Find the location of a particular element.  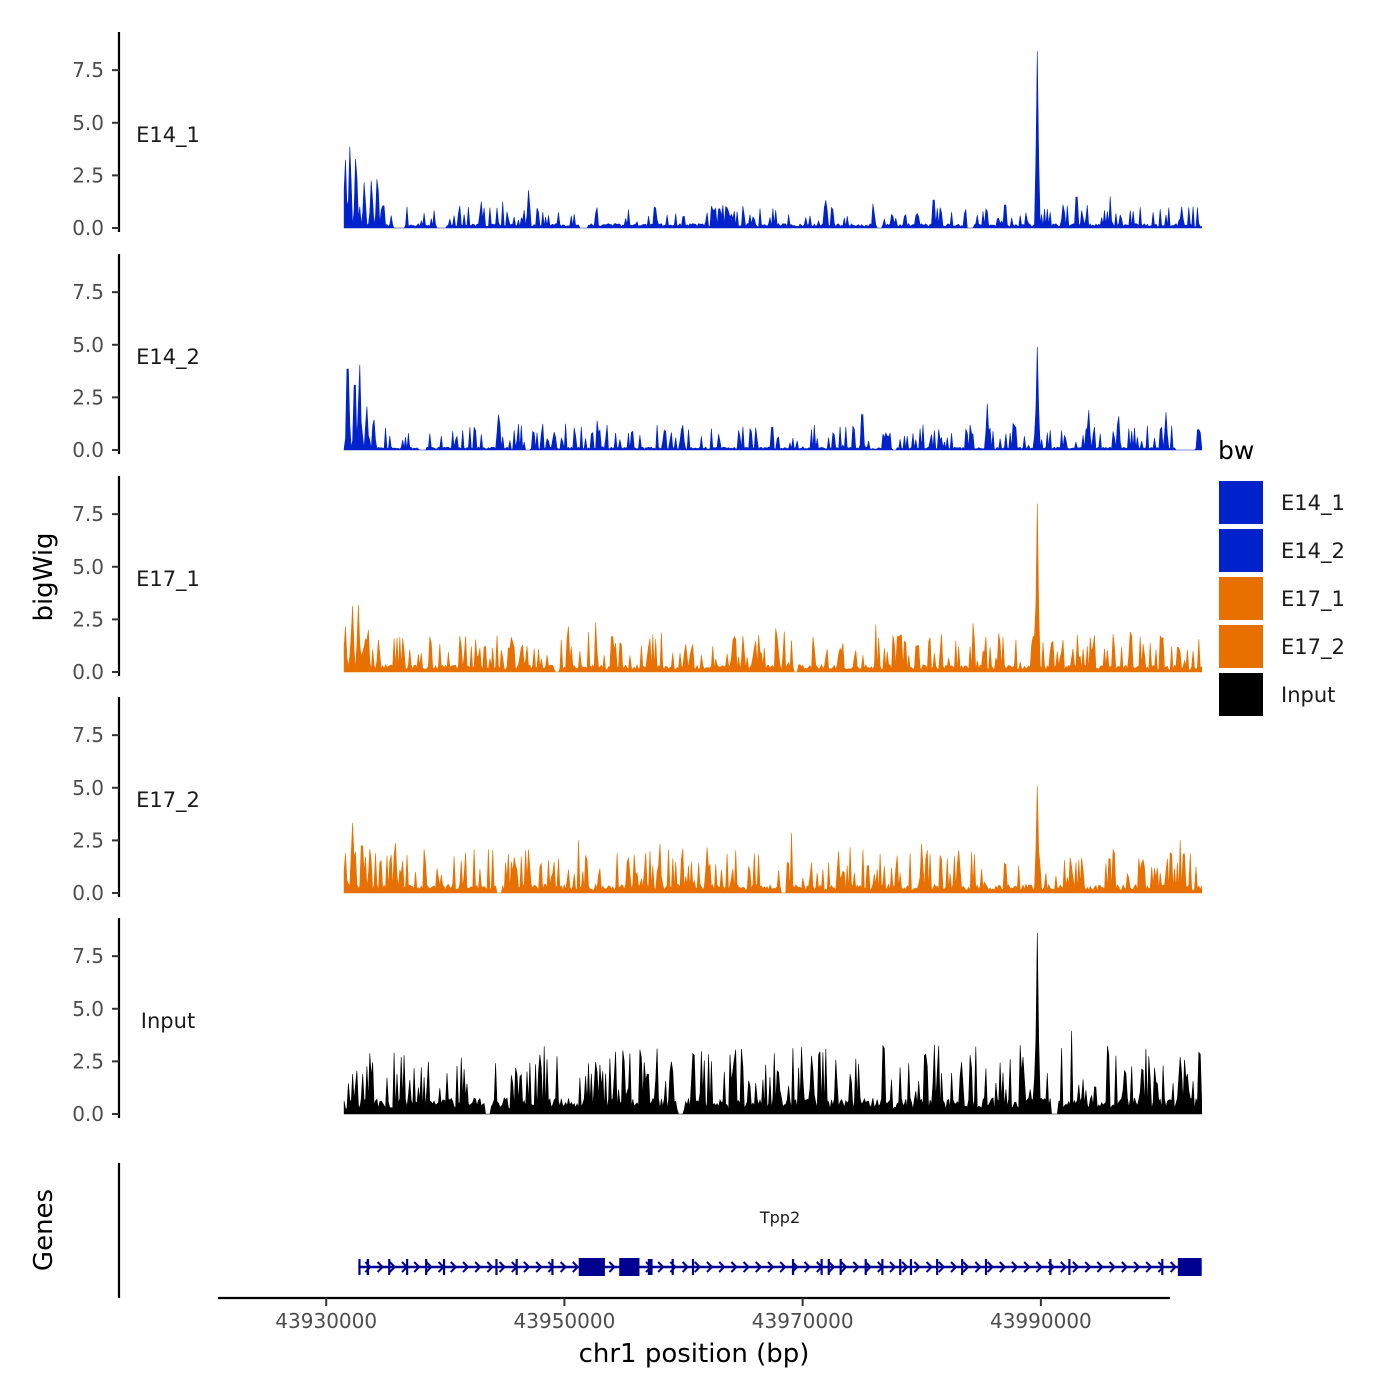

track-E14_1: 0.0 2.5 5.0 7.5 E14_1 is located at coordinates (637, 136).